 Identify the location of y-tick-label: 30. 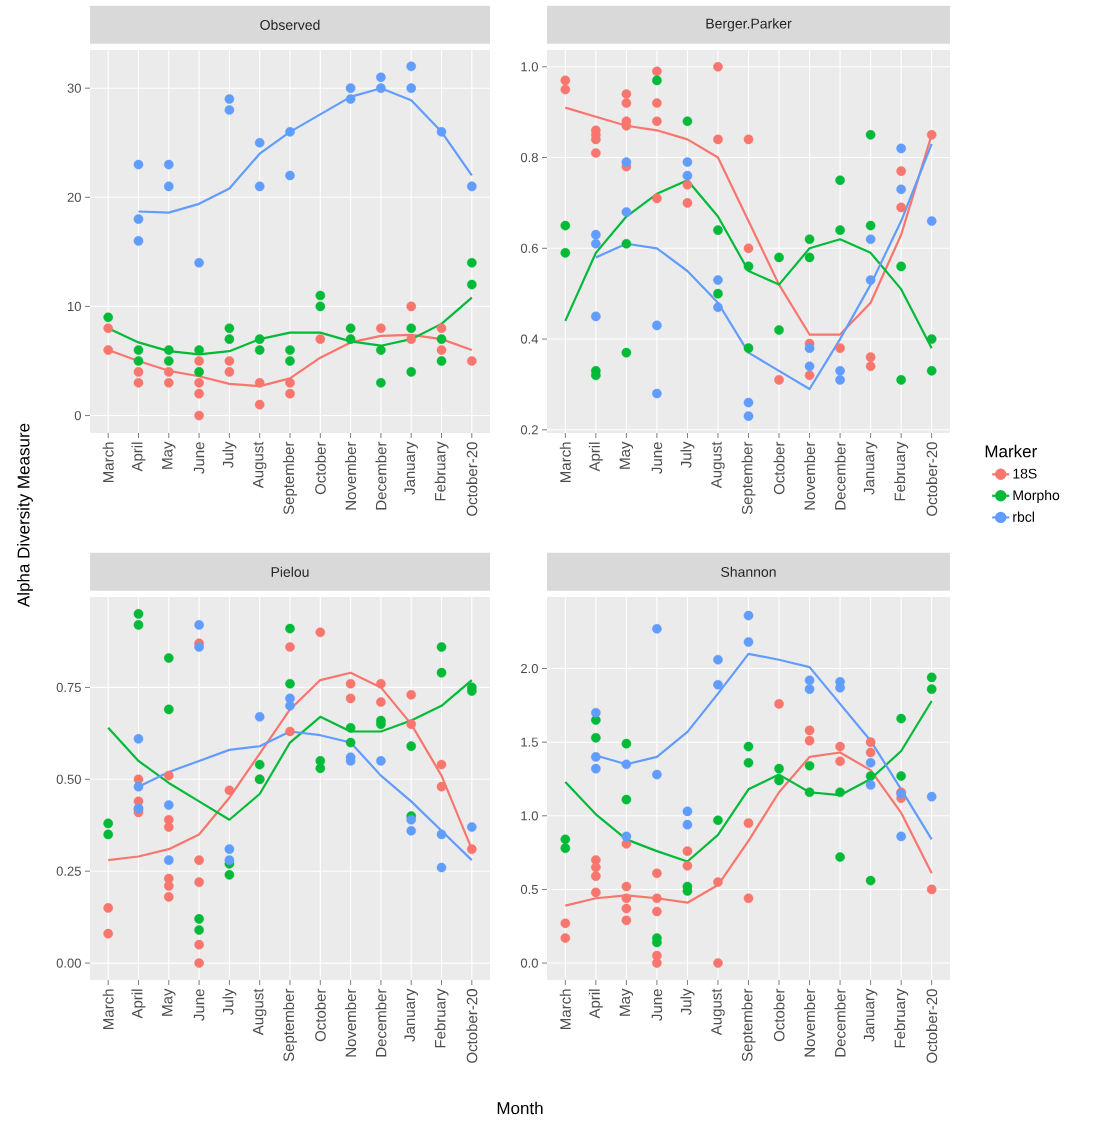
(74, 88).